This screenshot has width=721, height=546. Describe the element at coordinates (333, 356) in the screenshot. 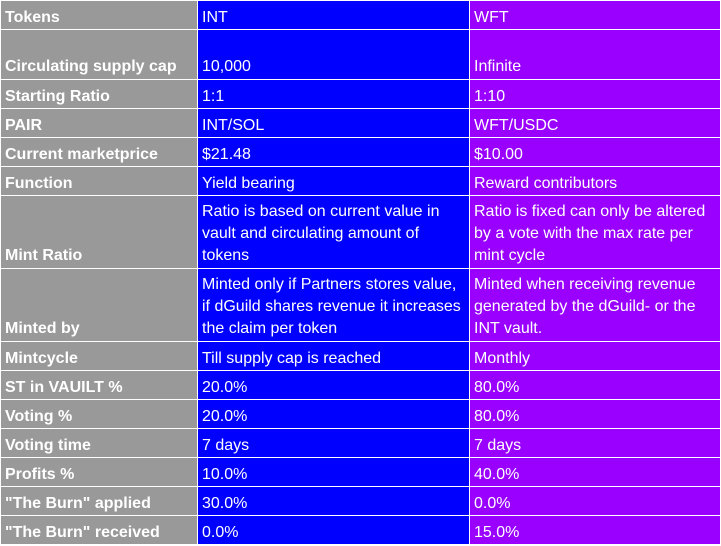

I see `int-value-cell: Till supply cap is reached` at that location.